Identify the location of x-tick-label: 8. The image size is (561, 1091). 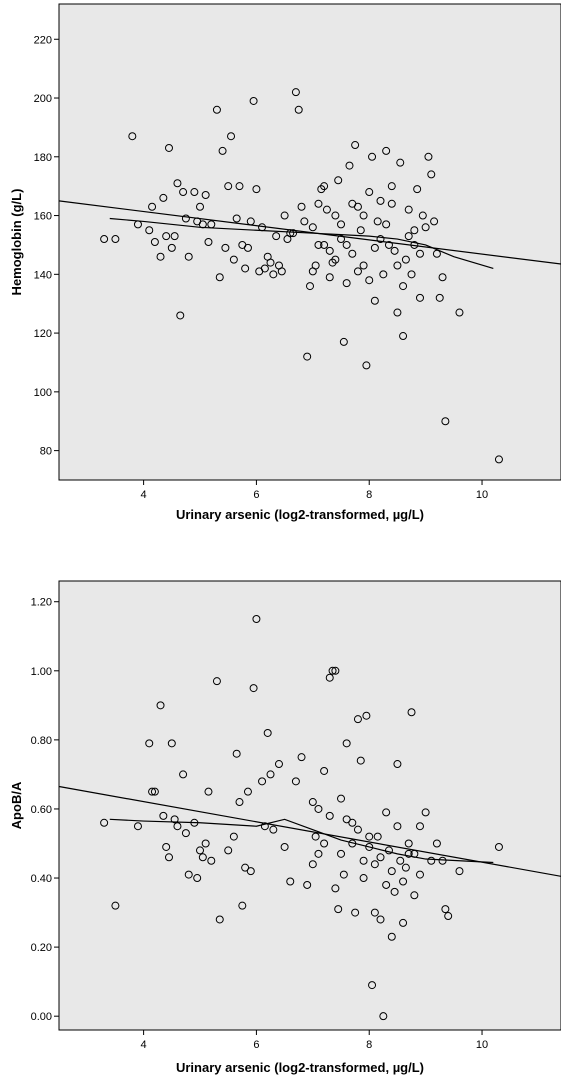
(369, 1045).